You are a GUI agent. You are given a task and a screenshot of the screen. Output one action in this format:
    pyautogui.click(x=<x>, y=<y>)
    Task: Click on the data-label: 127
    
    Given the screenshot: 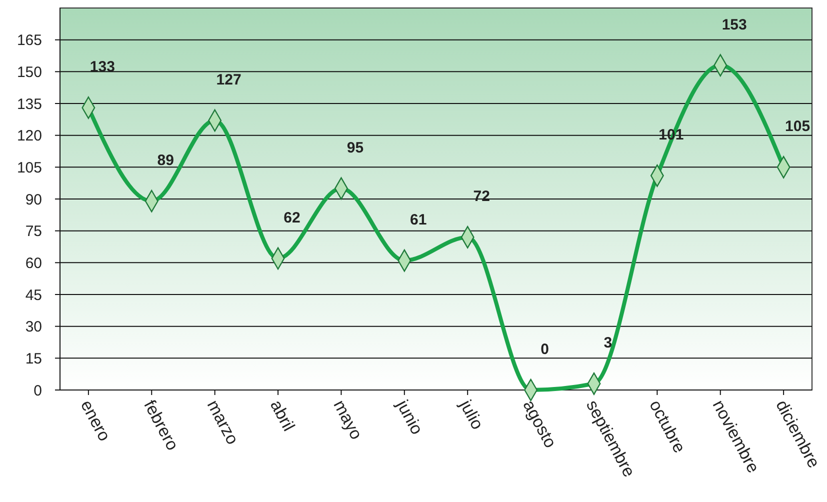 What is the action you would take?
    pyautogui.click(x=229, y=79)
    